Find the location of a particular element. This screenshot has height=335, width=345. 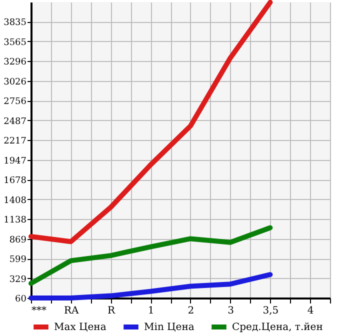

x-tick-label: 3 is located at coordinates (231, 311).